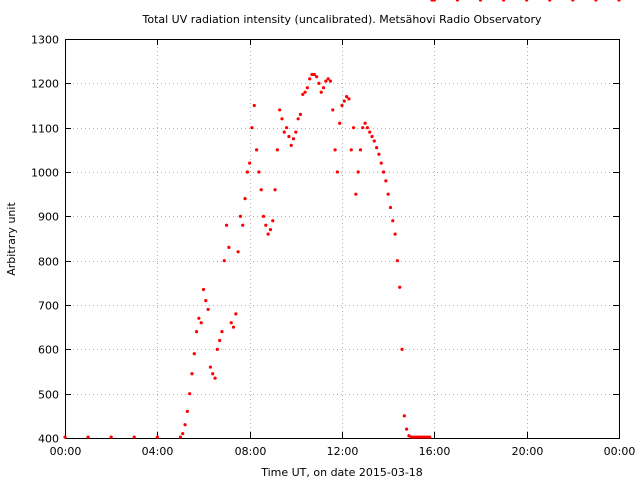 The image size is (640, 480). Describe the element at coordinates (48, 306) in the screenshot. I see `y-tick-label: 700` at that location.